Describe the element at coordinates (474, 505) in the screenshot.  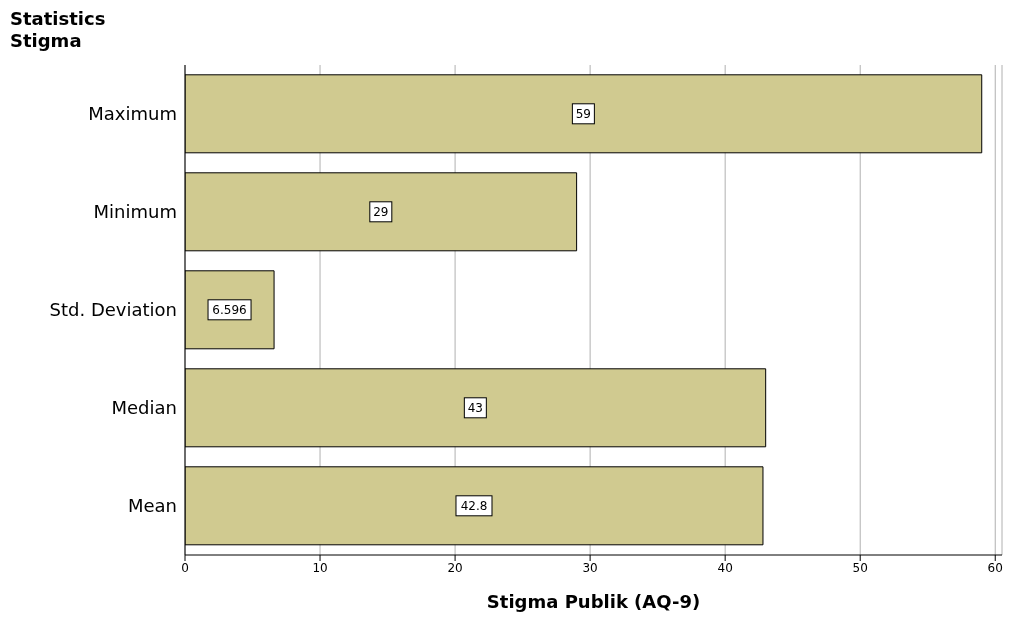
I see `data-label: 42.8` at that location.